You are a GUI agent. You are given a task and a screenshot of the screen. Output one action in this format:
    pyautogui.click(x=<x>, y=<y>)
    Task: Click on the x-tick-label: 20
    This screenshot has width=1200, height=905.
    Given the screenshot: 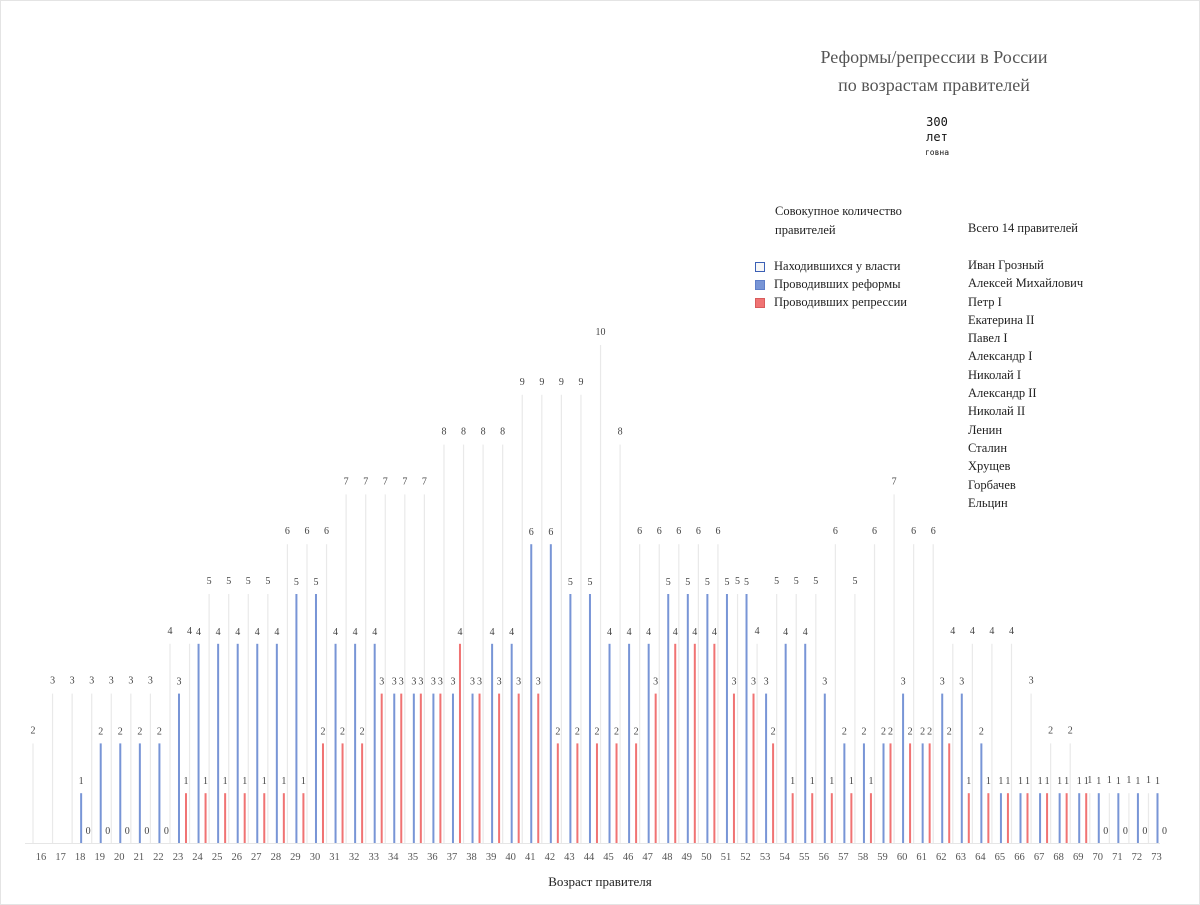 What is the action you would take?
    pyautogui.click(x=119, y=857)
    